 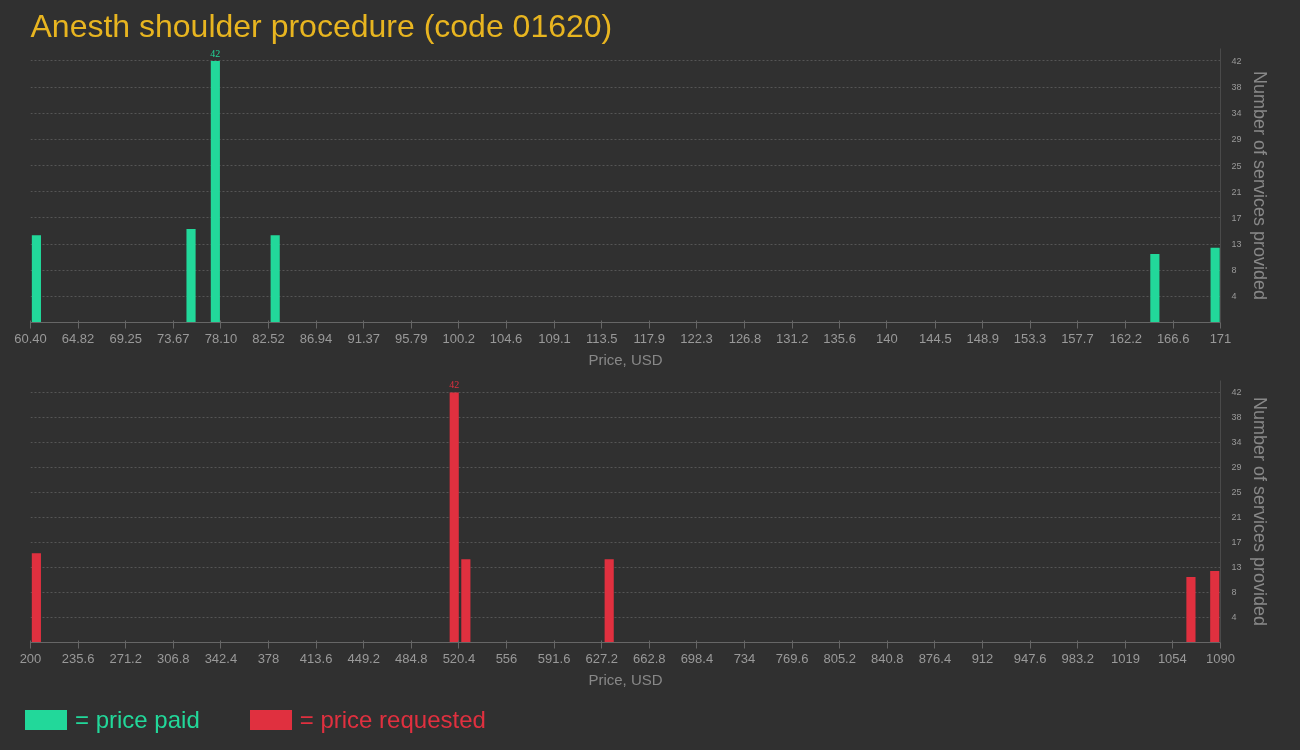 What do you see at coordinates (1077, 658) in the screenshot?
I see `x-tick-label: 983.2` at bounding box center [1077, 658].